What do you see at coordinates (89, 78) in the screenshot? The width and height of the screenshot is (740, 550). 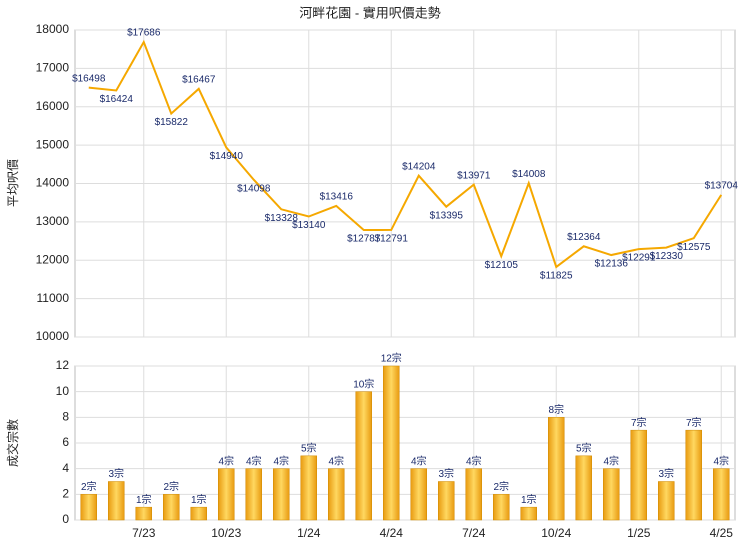 I see `value-label: $16498` at bounding box center [89, 78].